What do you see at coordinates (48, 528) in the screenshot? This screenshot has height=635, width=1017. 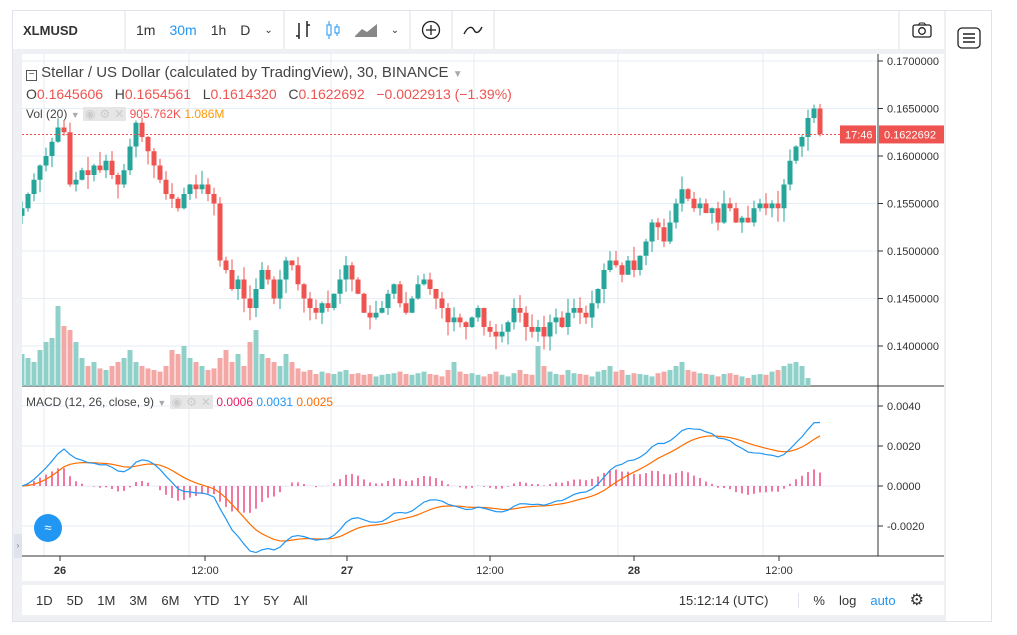 I see `tradingview-logo-icon: ≈` at bounding box center [48, 528].